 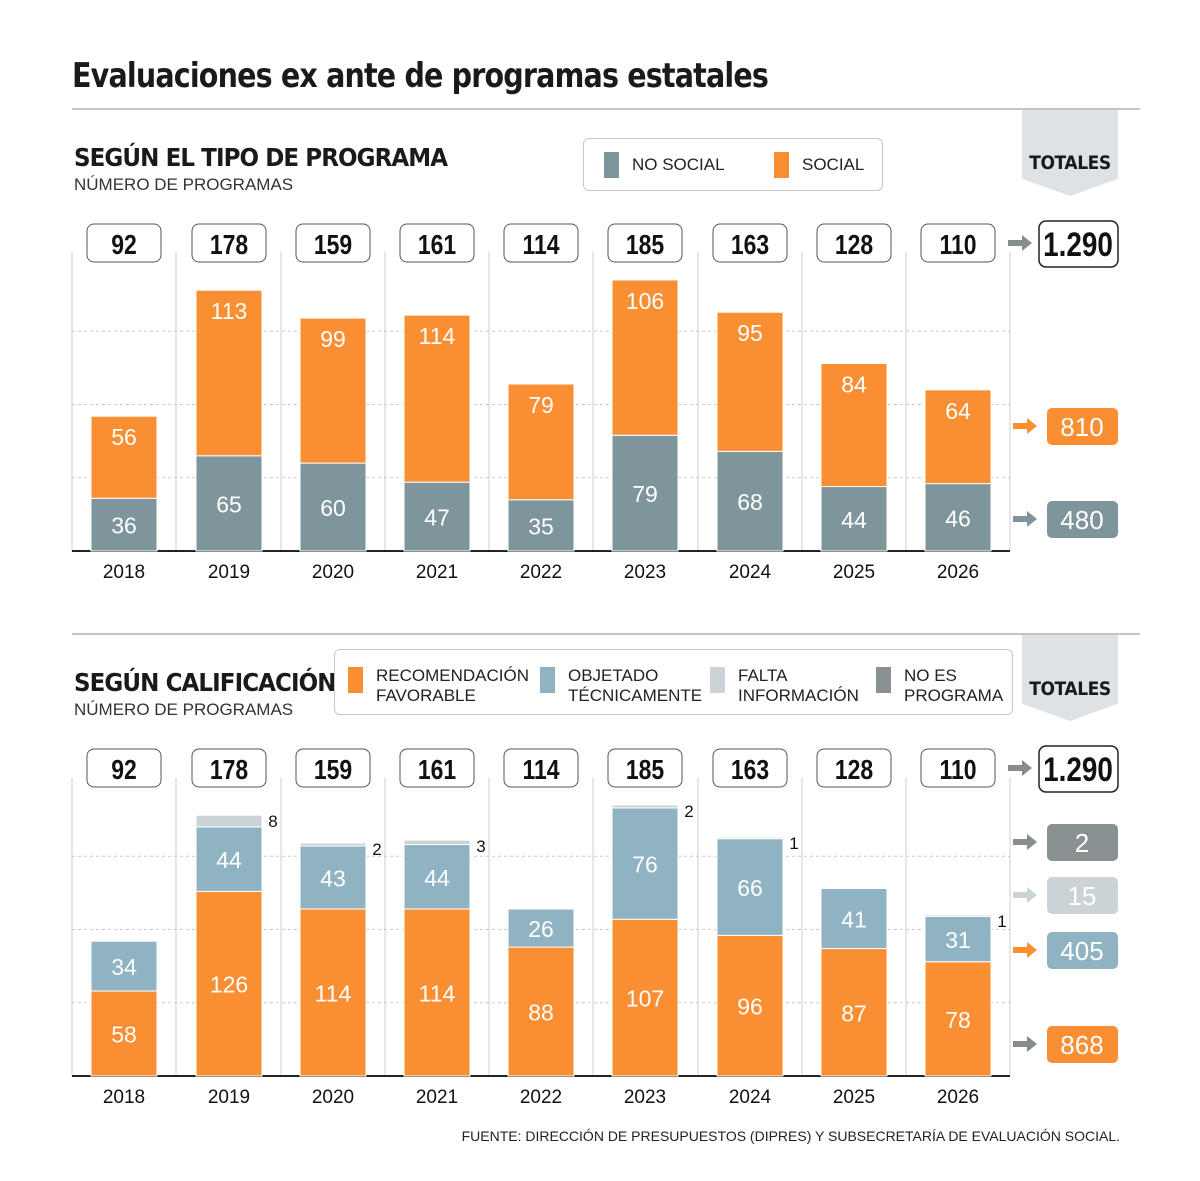 I want to click on chart2-value-label-falta-informacion-2024: 1, so click(x=793, y=843).